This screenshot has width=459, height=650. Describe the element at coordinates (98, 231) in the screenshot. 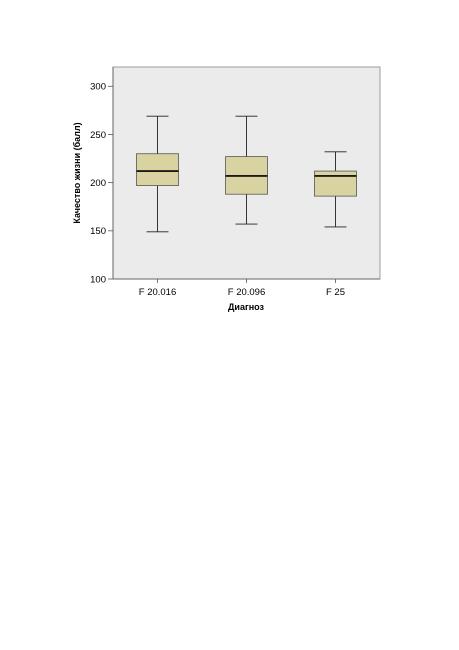

I see `y-tick-label: 150` at that location.